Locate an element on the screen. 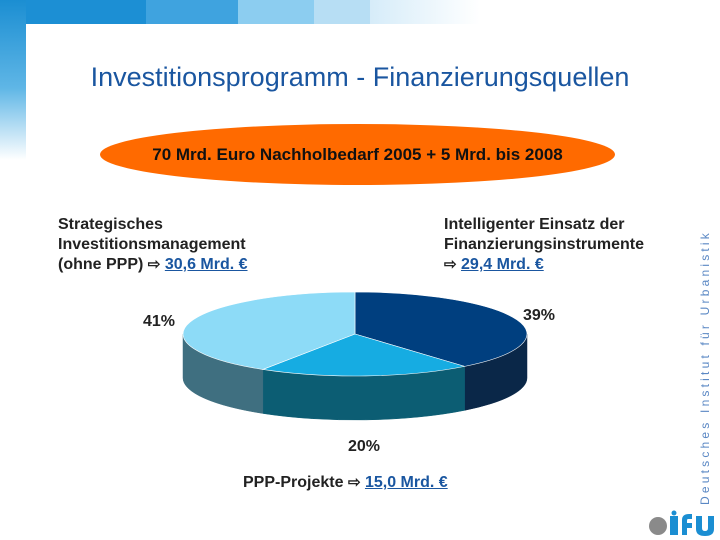 The image size is (720, 540). institute-name-vertical: Deutsches Institut für Urbanistik is located at coordinates (705, 367).